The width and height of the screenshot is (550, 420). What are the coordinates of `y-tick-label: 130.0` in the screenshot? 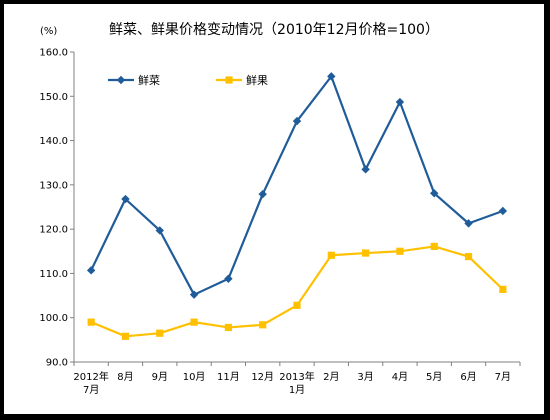 It's located at (53, 185).